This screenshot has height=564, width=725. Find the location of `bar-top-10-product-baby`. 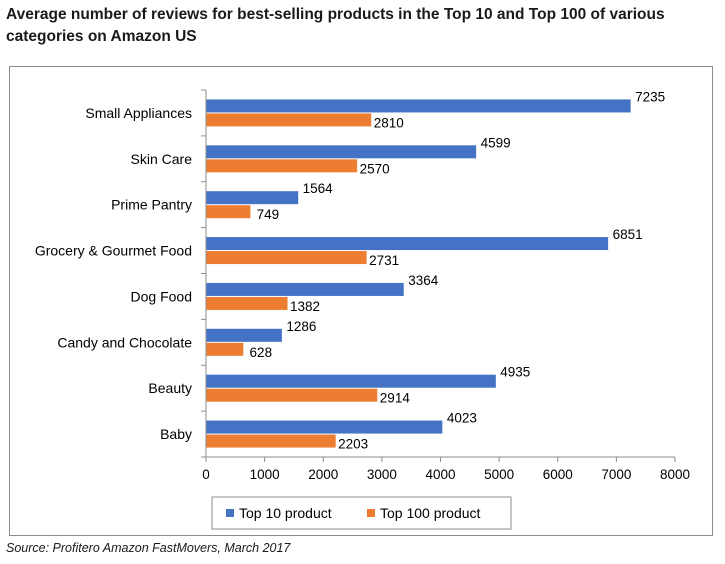

bar-top-10-product-baby is located at coordinates (324, 427).